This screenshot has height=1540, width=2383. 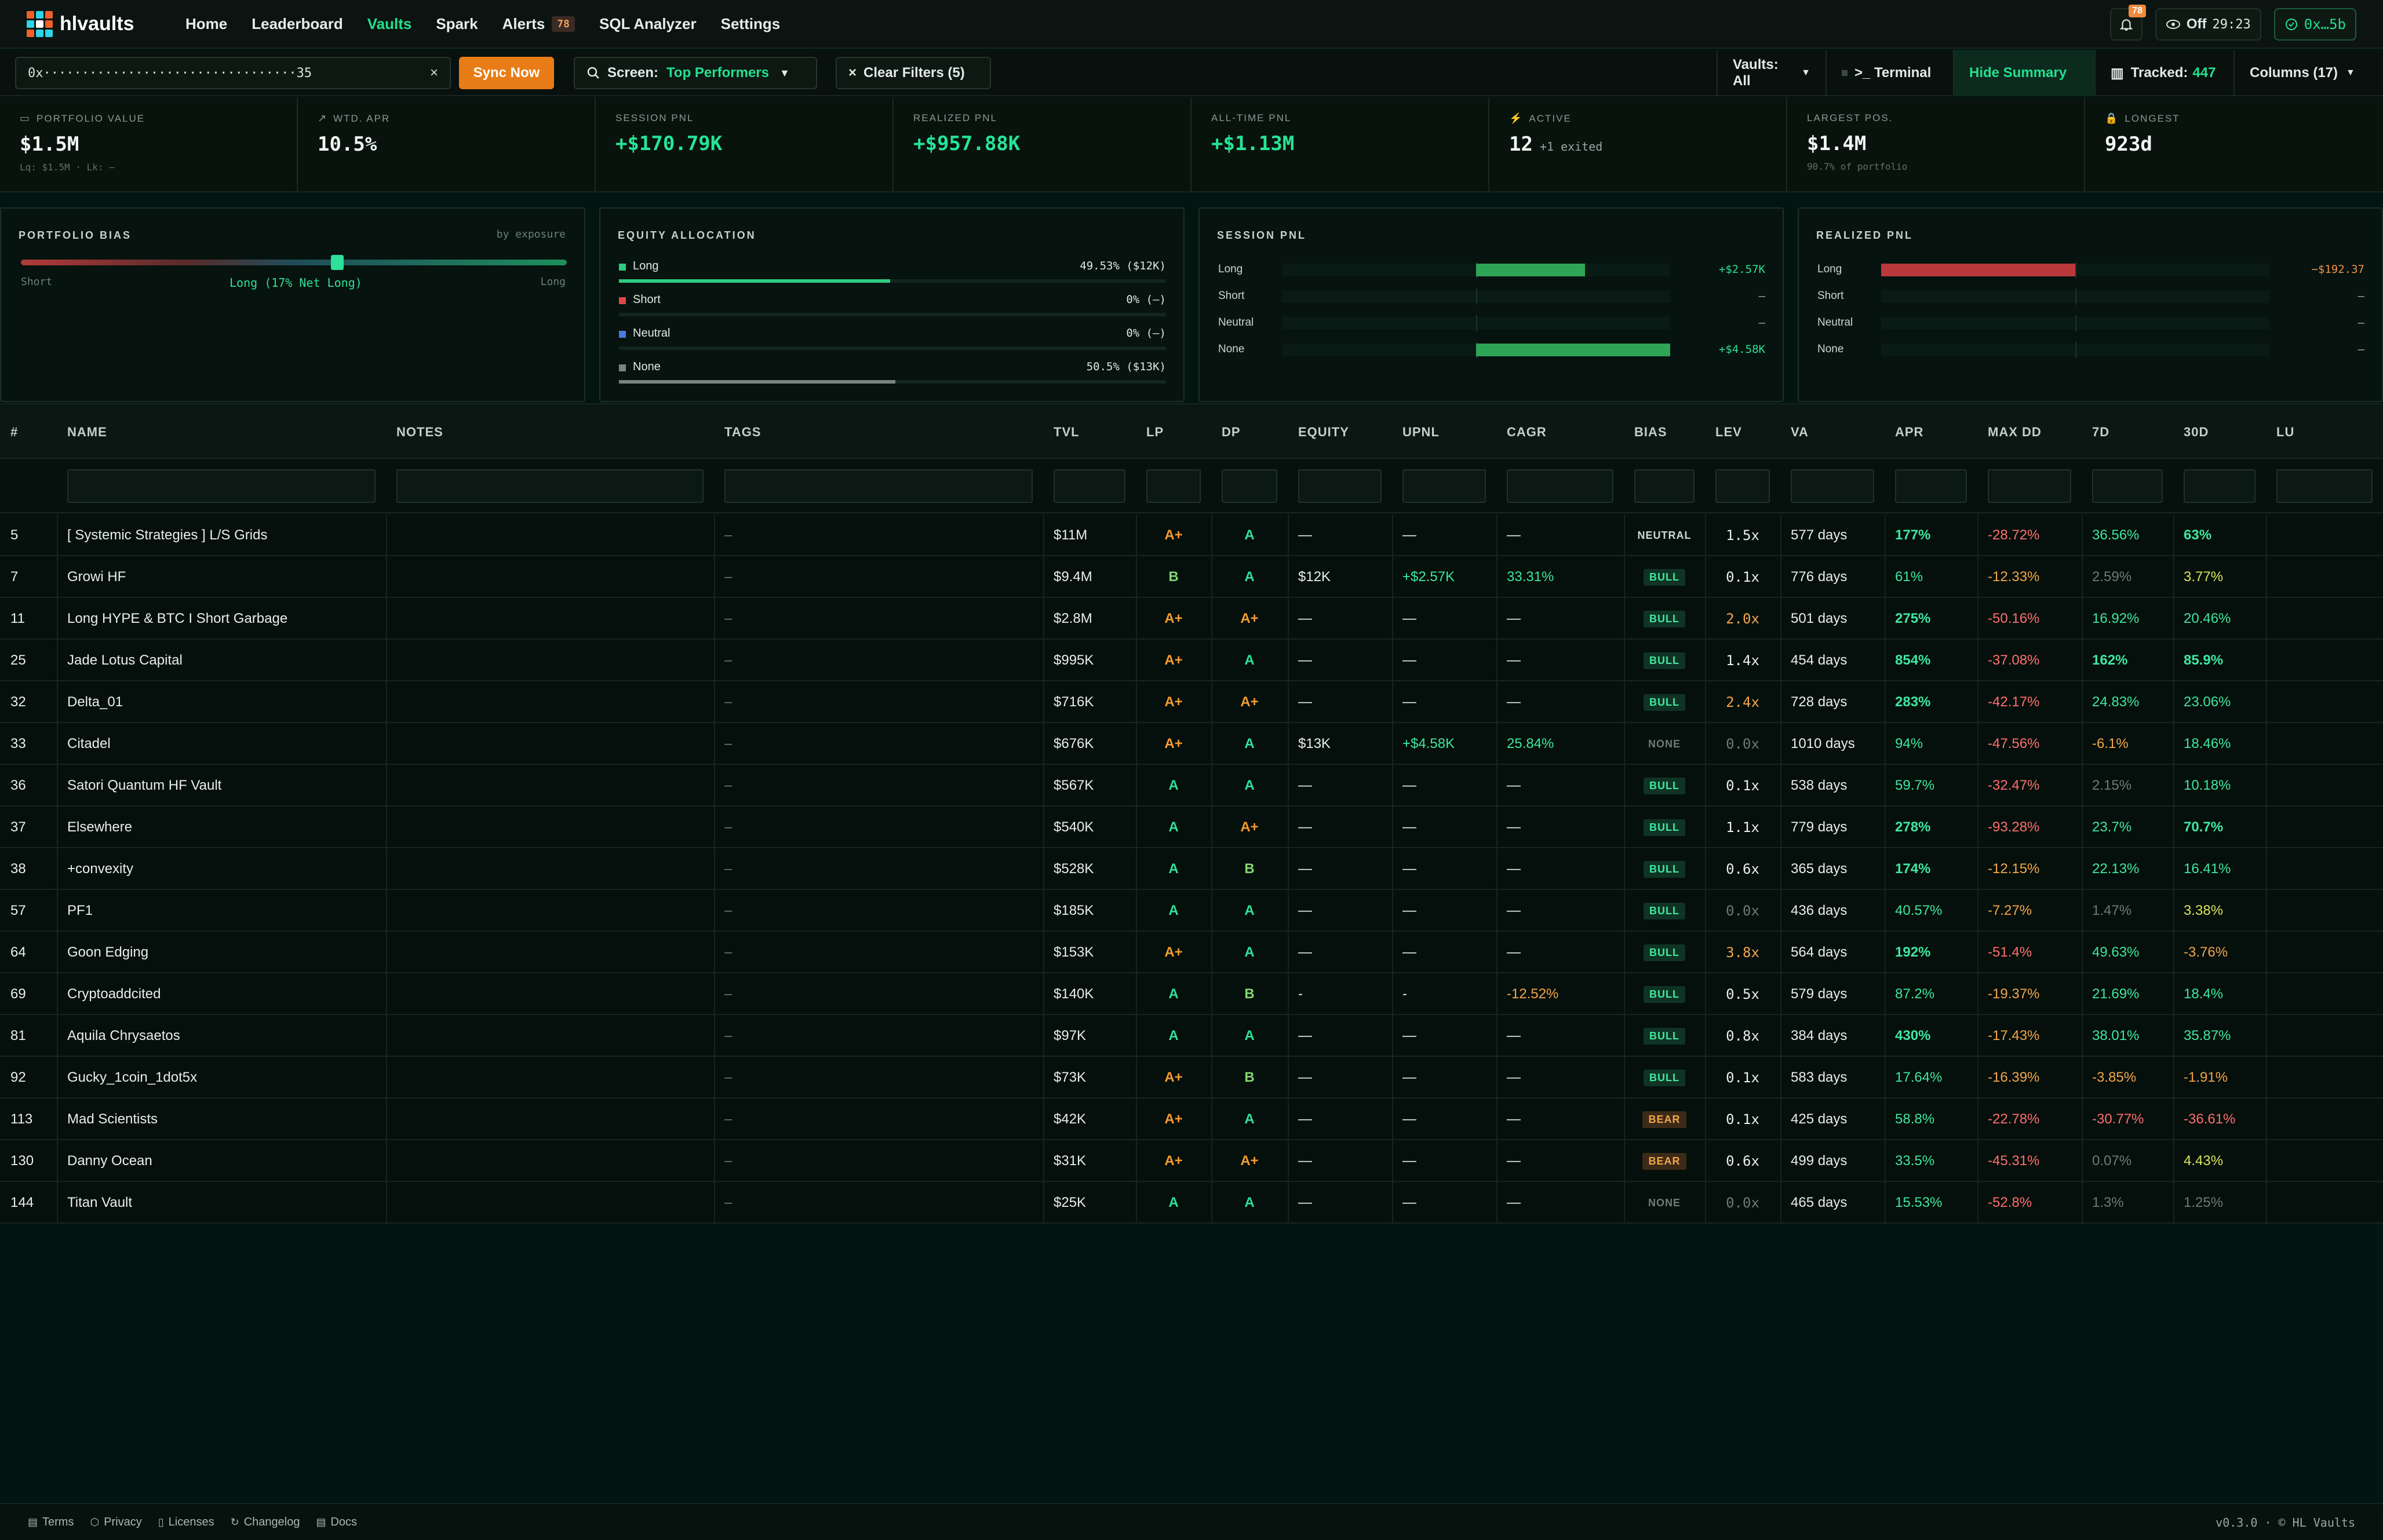 What do you see at coordinates (2024, 73) in the screenshot?
I see `hide-summary-button: Hide Summary` at bounding box center [2024, 73].